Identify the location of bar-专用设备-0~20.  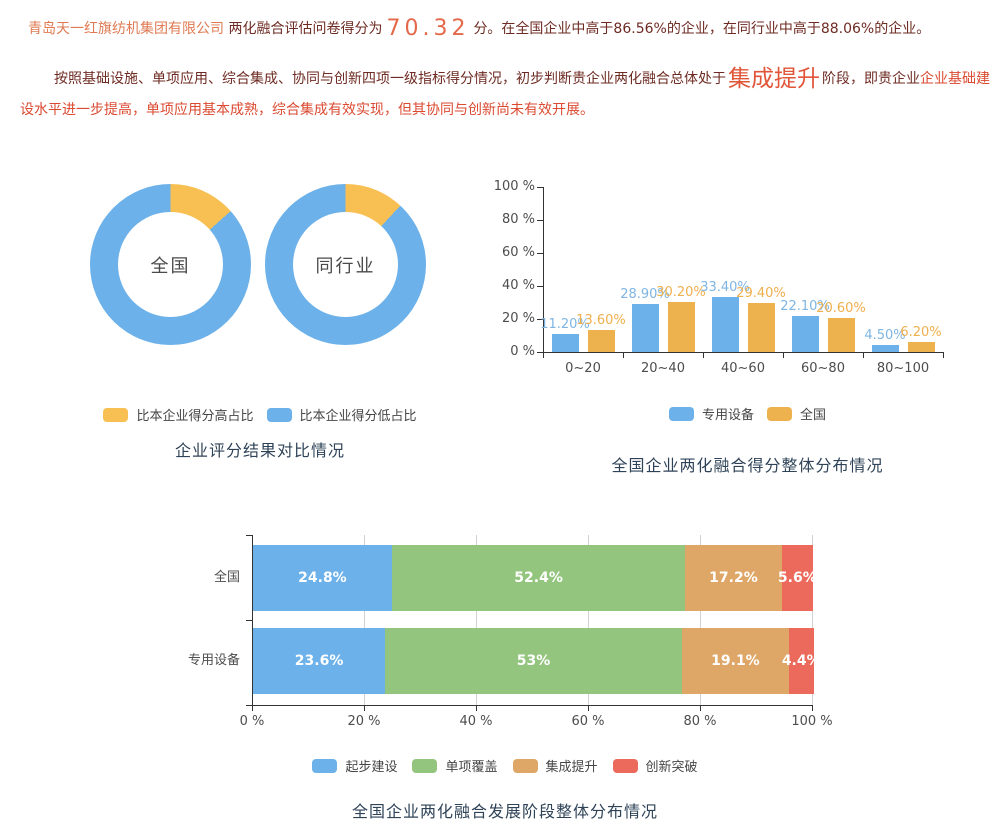
(565, 343).